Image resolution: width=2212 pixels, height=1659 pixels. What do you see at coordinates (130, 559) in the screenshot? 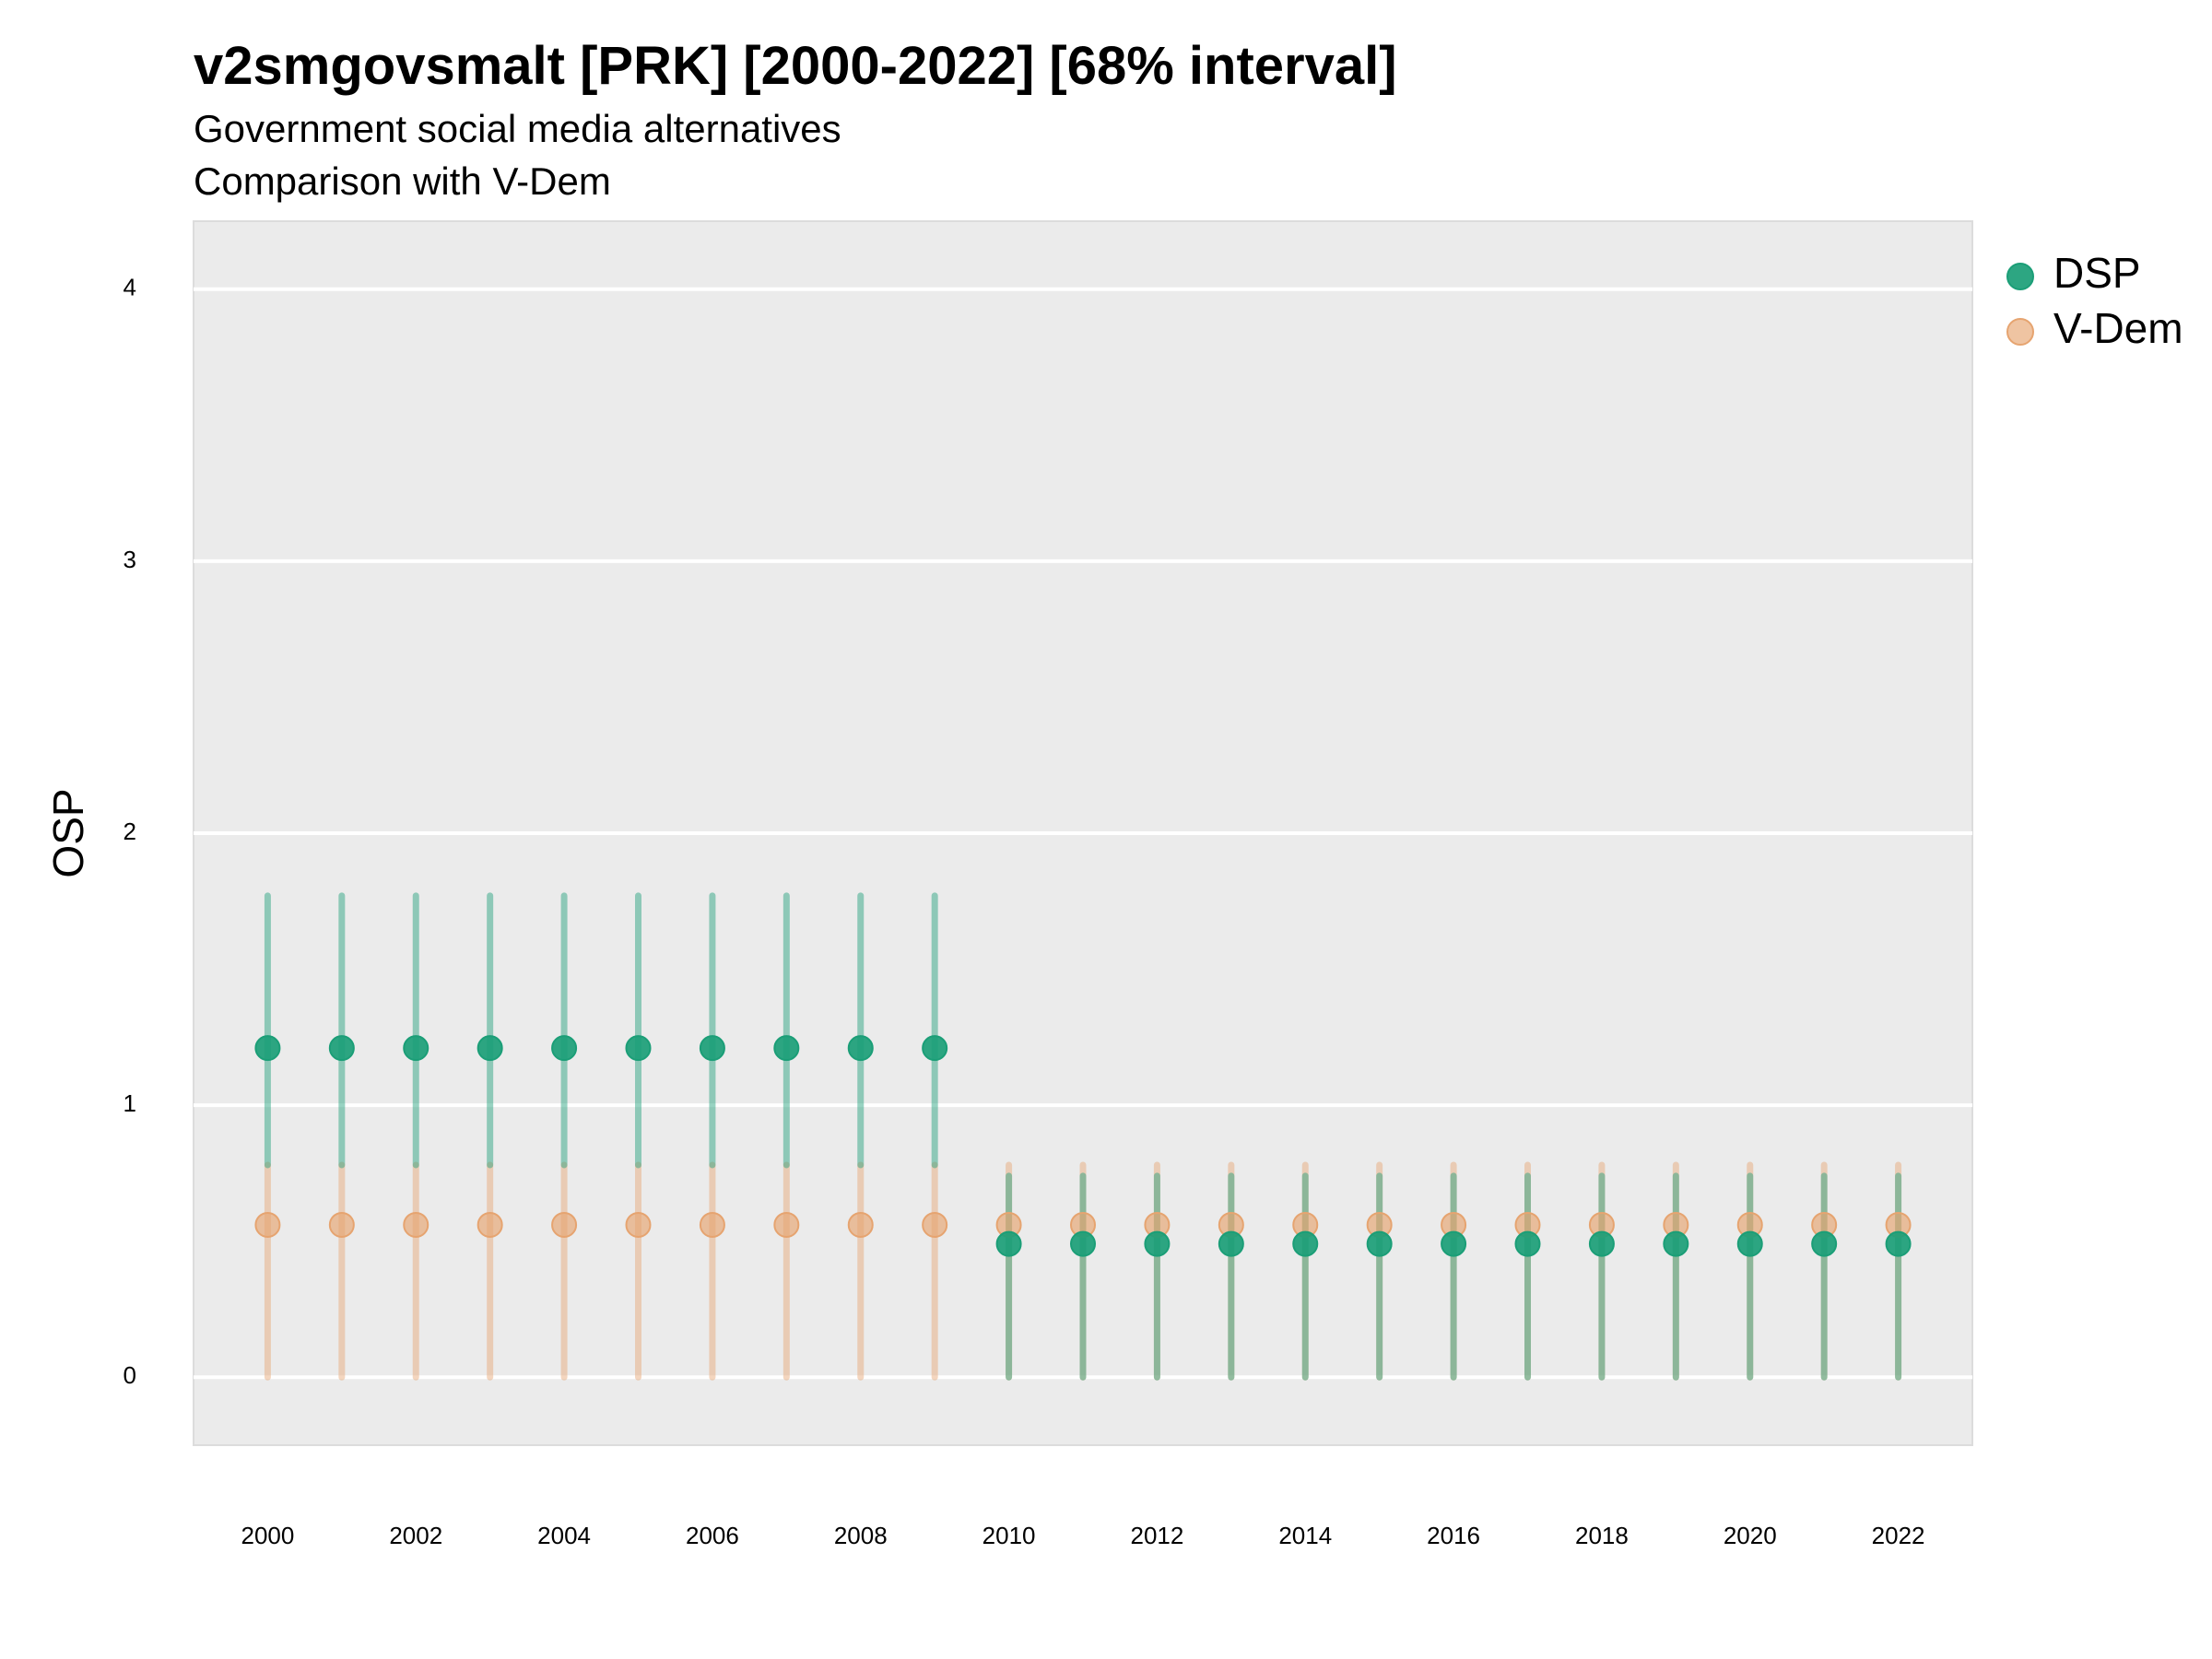
I see `y-tick-label: 3` at bounding box center [130, 559].